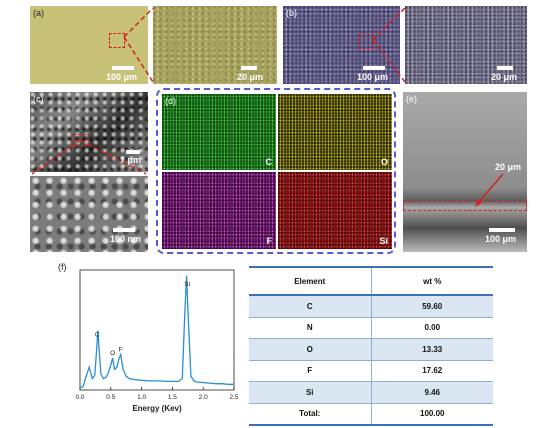 The image size is (554, 428). What do you see at coordinates (203, 397) in the screenshot?
I see `x-tick-label: 2.0` at bounding box center [203, 397].